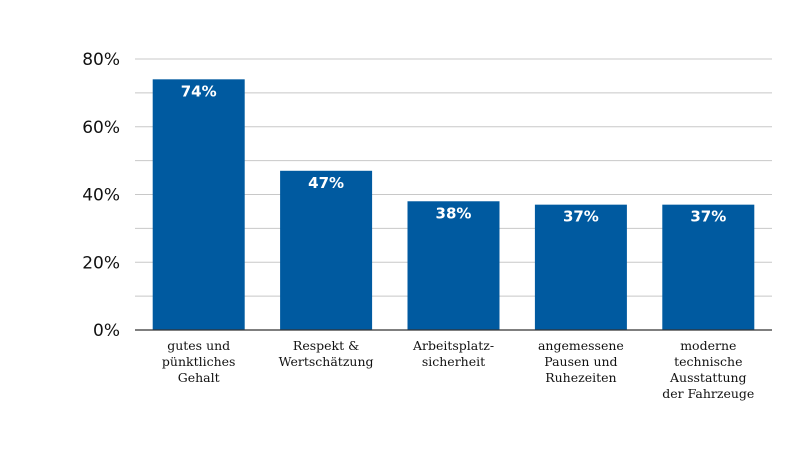  Describe the element at coordinates (199, 361) in the screenshot. I see `category-label: pünktliches` at that location.